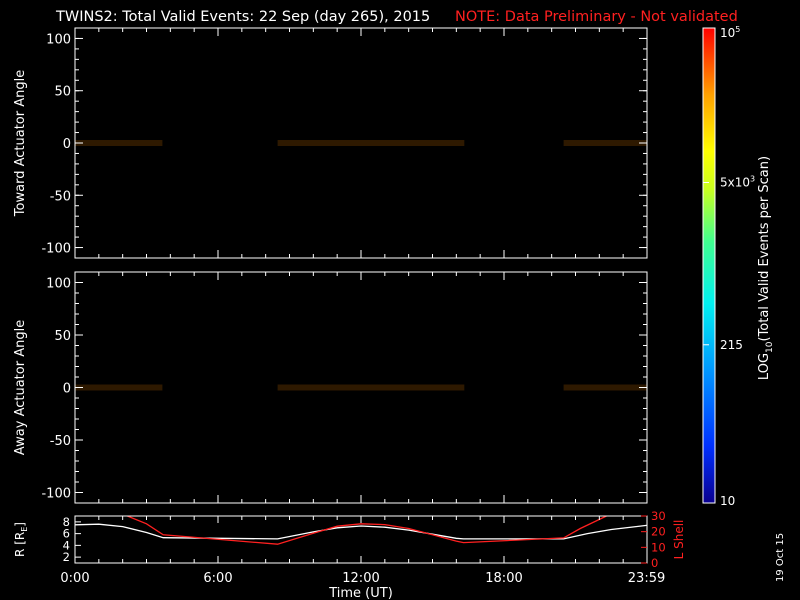  I want to click on x-axis-label: Time (UT), so click(360, 593).